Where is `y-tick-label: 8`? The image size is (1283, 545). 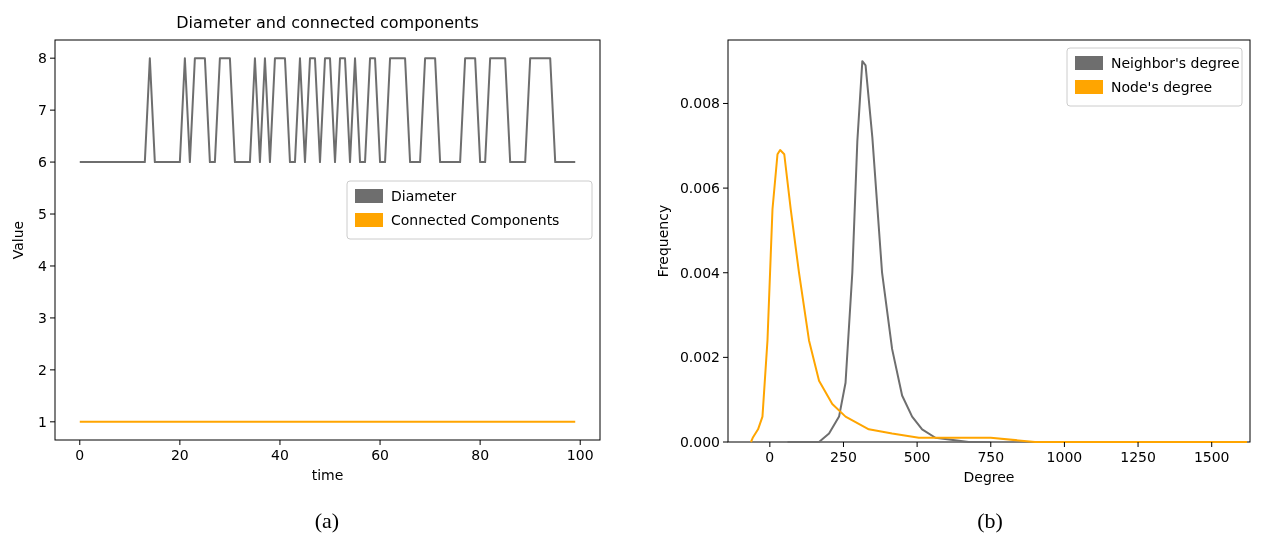 y-tick-label: 8 is located at coordinates (42, 58).